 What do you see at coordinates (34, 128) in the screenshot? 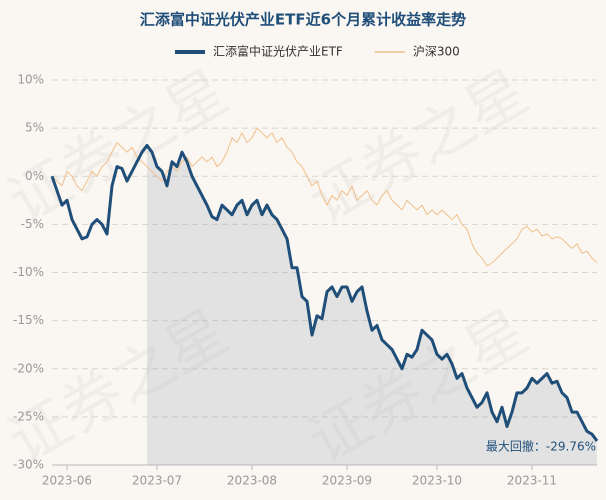
I see `y-tick-label: 5%` at bounding box center [34, 128].